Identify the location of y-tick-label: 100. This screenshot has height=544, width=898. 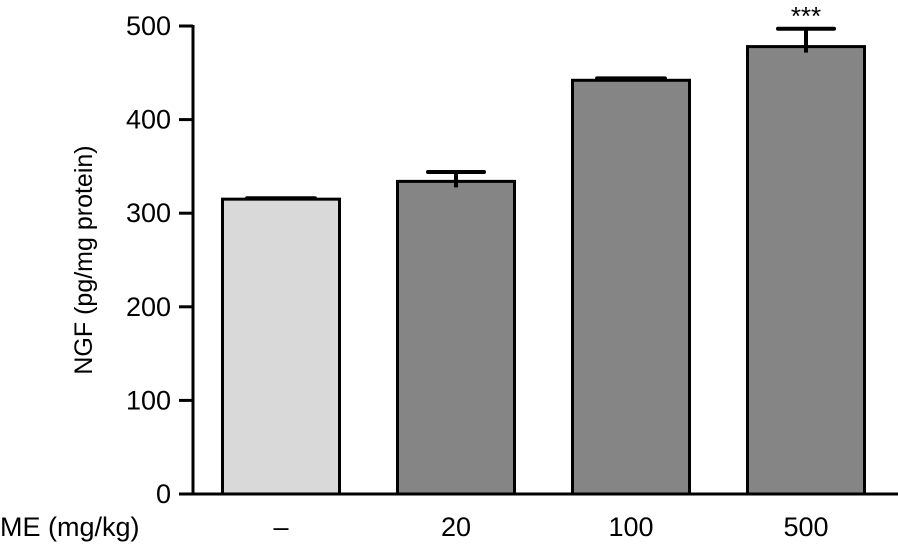
(148, 400).